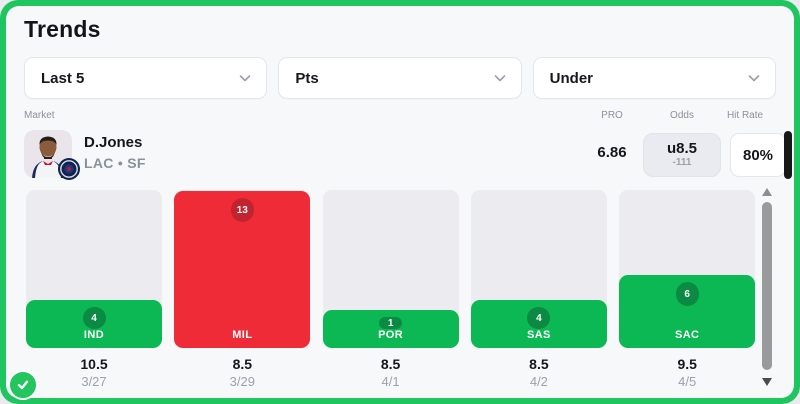  I want to click on result-bar: 13 MIL, so click(242, 269).